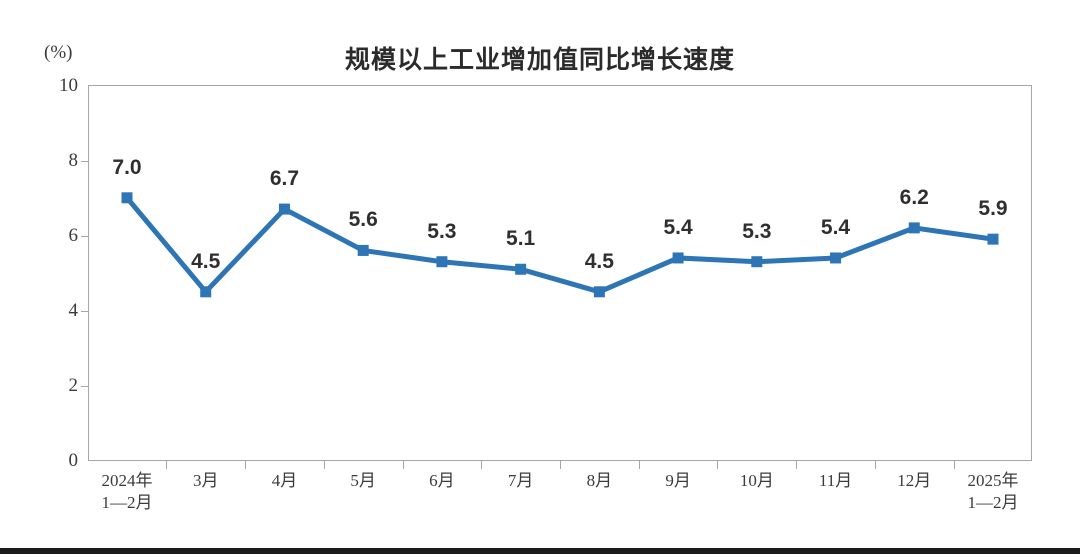 Image resolution: width=1080 pixels, height=560 pixels. Describe the element at coordinates (442, 480) in the screenshot. I see `x-tick-label: 6月` at that location.